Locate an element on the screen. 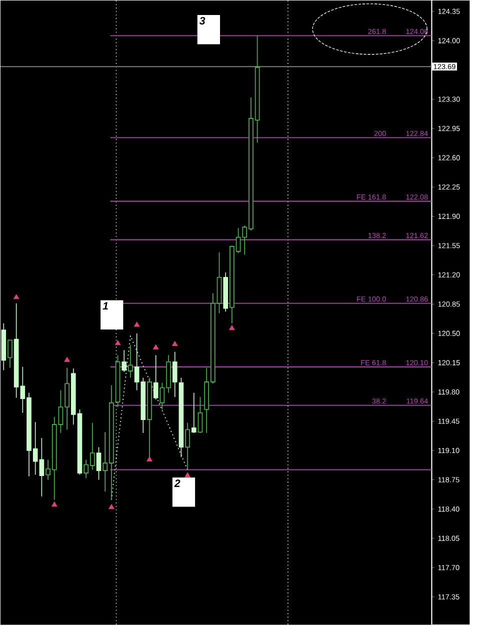 This screenshot has width=477, height=625. annotation: 1 is located at coordinates (105, 306).